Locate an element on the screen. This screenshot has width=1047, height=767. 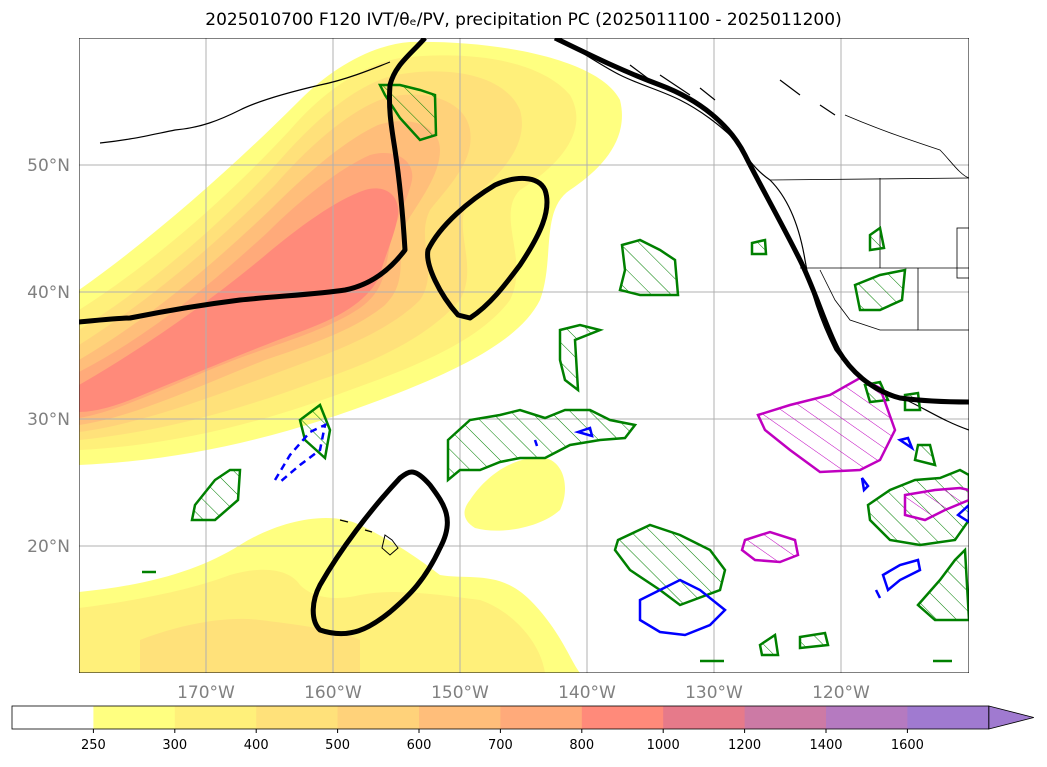
colorbar-tick-label: 1200 is located at coordinates (744, 745).